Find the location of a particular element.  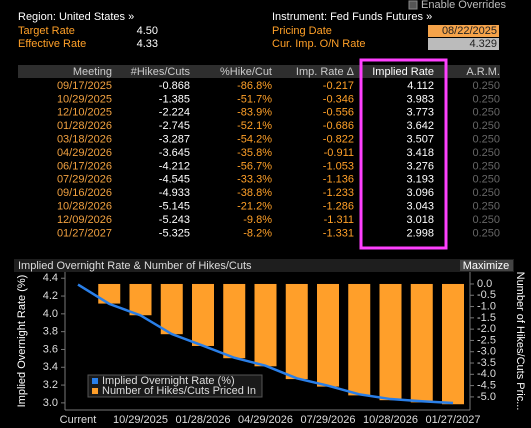

table-cell: -52.1% is located at coordinates (254, 126).